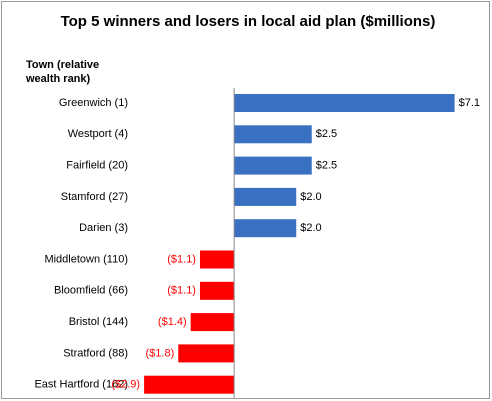  I want to click on y-tick-label: Bristol (144), so click(98, 322).